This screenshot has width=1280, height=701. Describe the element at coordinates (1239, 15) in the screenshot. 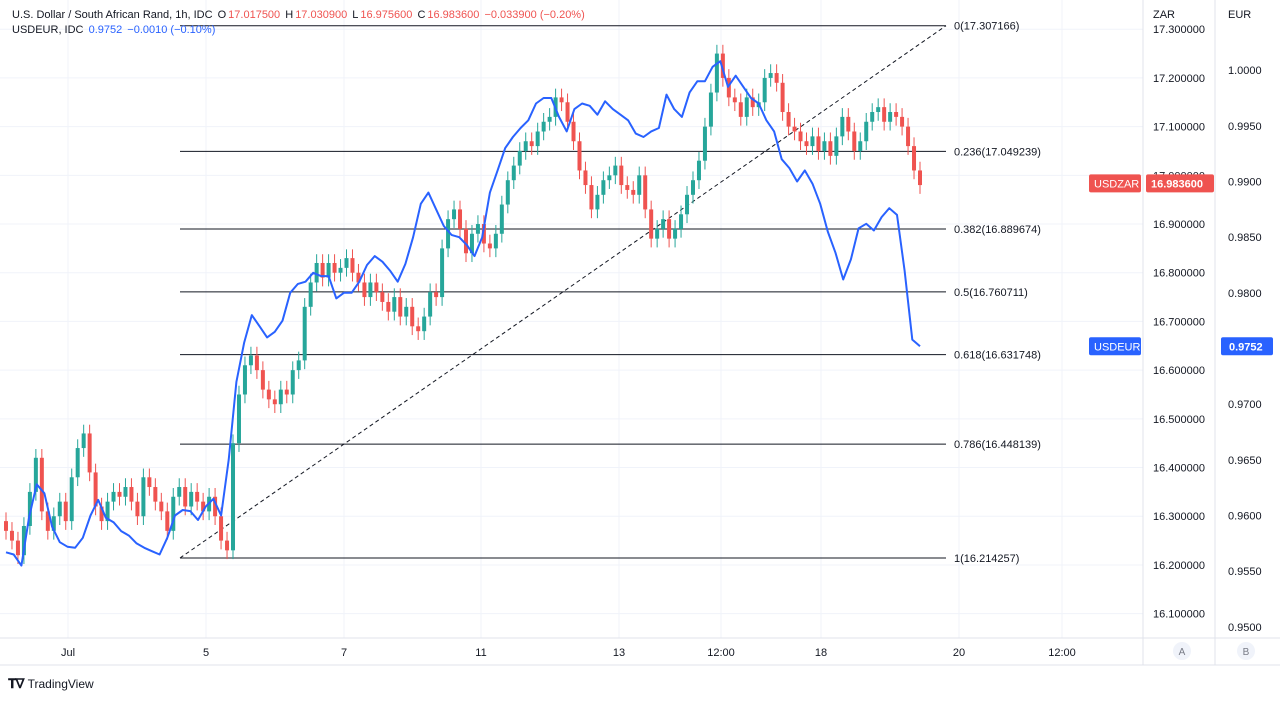

I see `far-right-axis-unit: EUR` at that location.